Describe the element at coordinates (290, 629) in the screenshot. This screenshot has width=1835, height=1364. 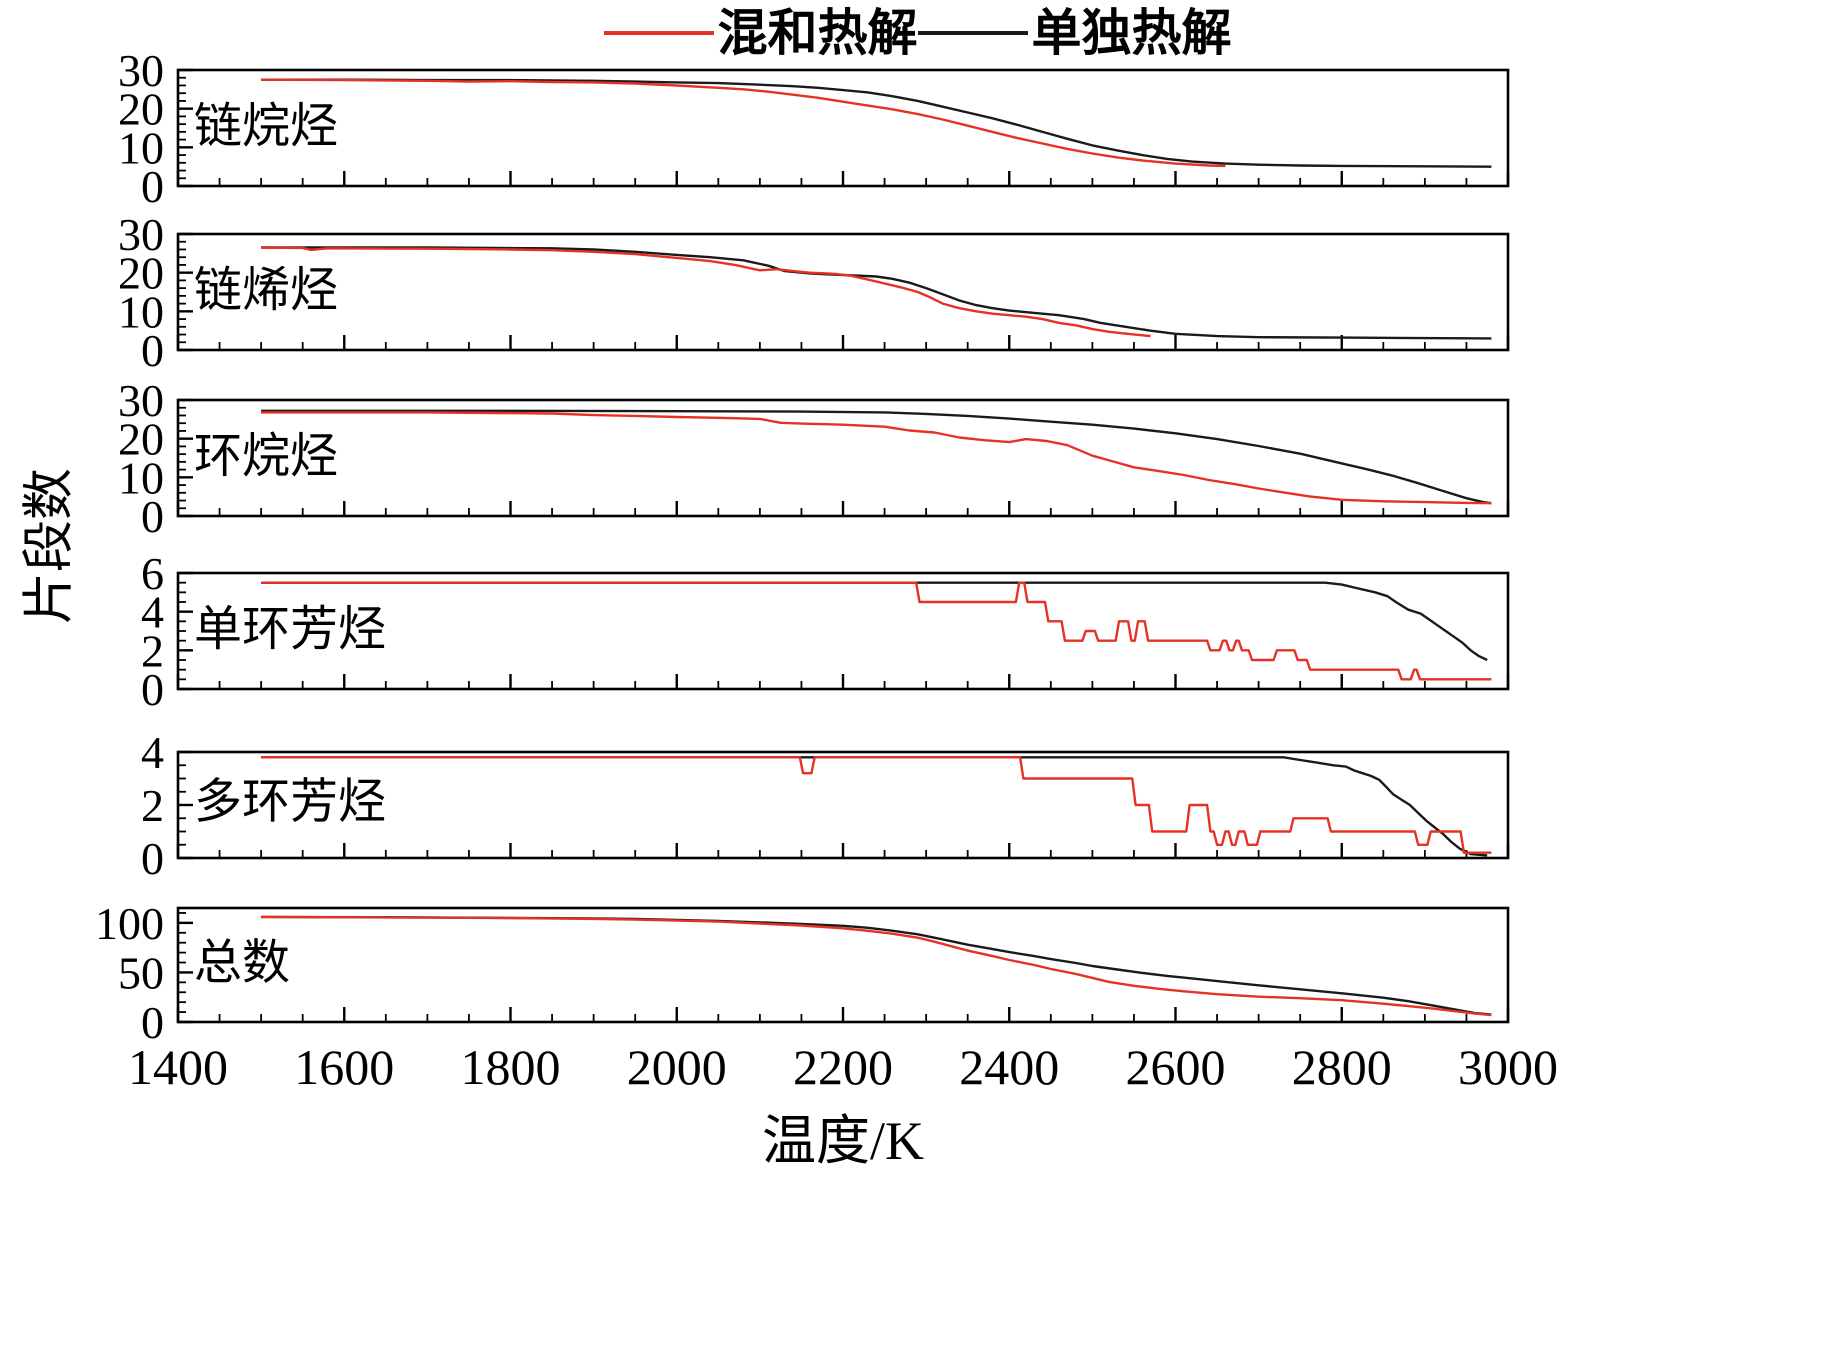
I see `panel-title: 单环芳烃` at that location.